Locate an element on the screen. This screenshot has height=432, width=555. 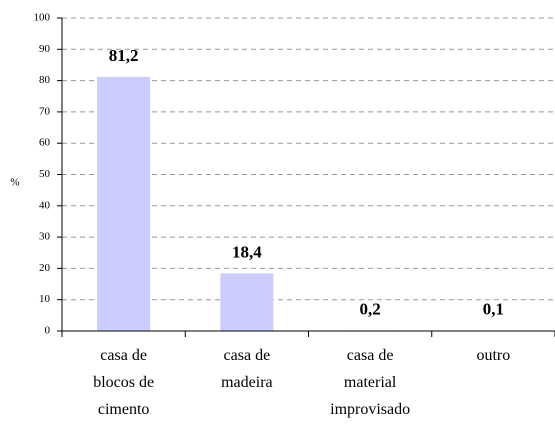
y-tick-label: 50 is located at coordinates (45, 174).